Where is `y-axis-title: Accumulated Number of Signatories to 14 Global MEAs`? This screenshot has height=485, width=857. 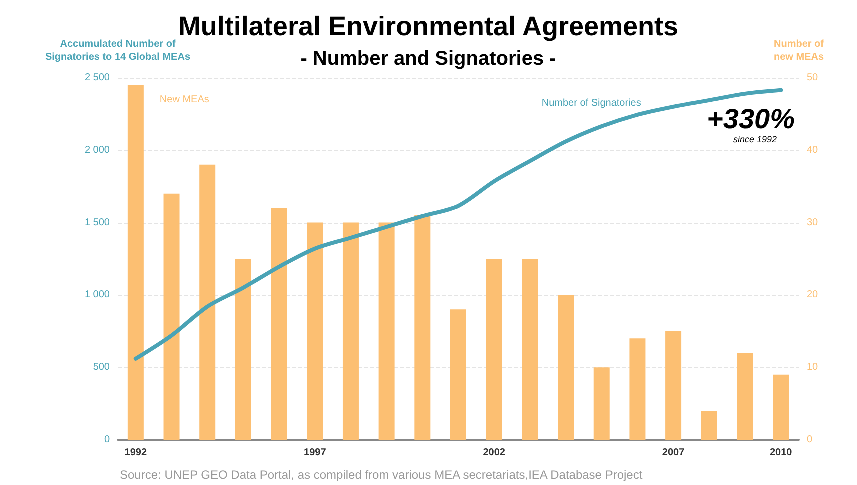
y-axis-title: Accumulated Number of Signatories to 14 Global MEAs is located at coordinates (118, 51).